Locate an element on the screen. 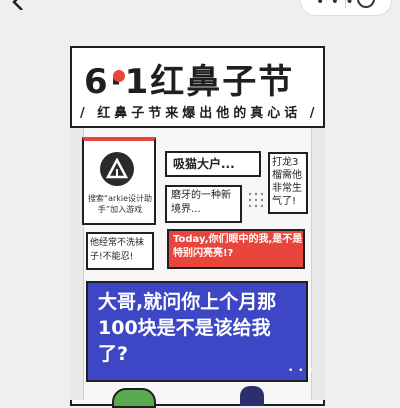 The width and height of the screenshot is (400, 408). dot-grid-icon is located at coordinates (256, 200).